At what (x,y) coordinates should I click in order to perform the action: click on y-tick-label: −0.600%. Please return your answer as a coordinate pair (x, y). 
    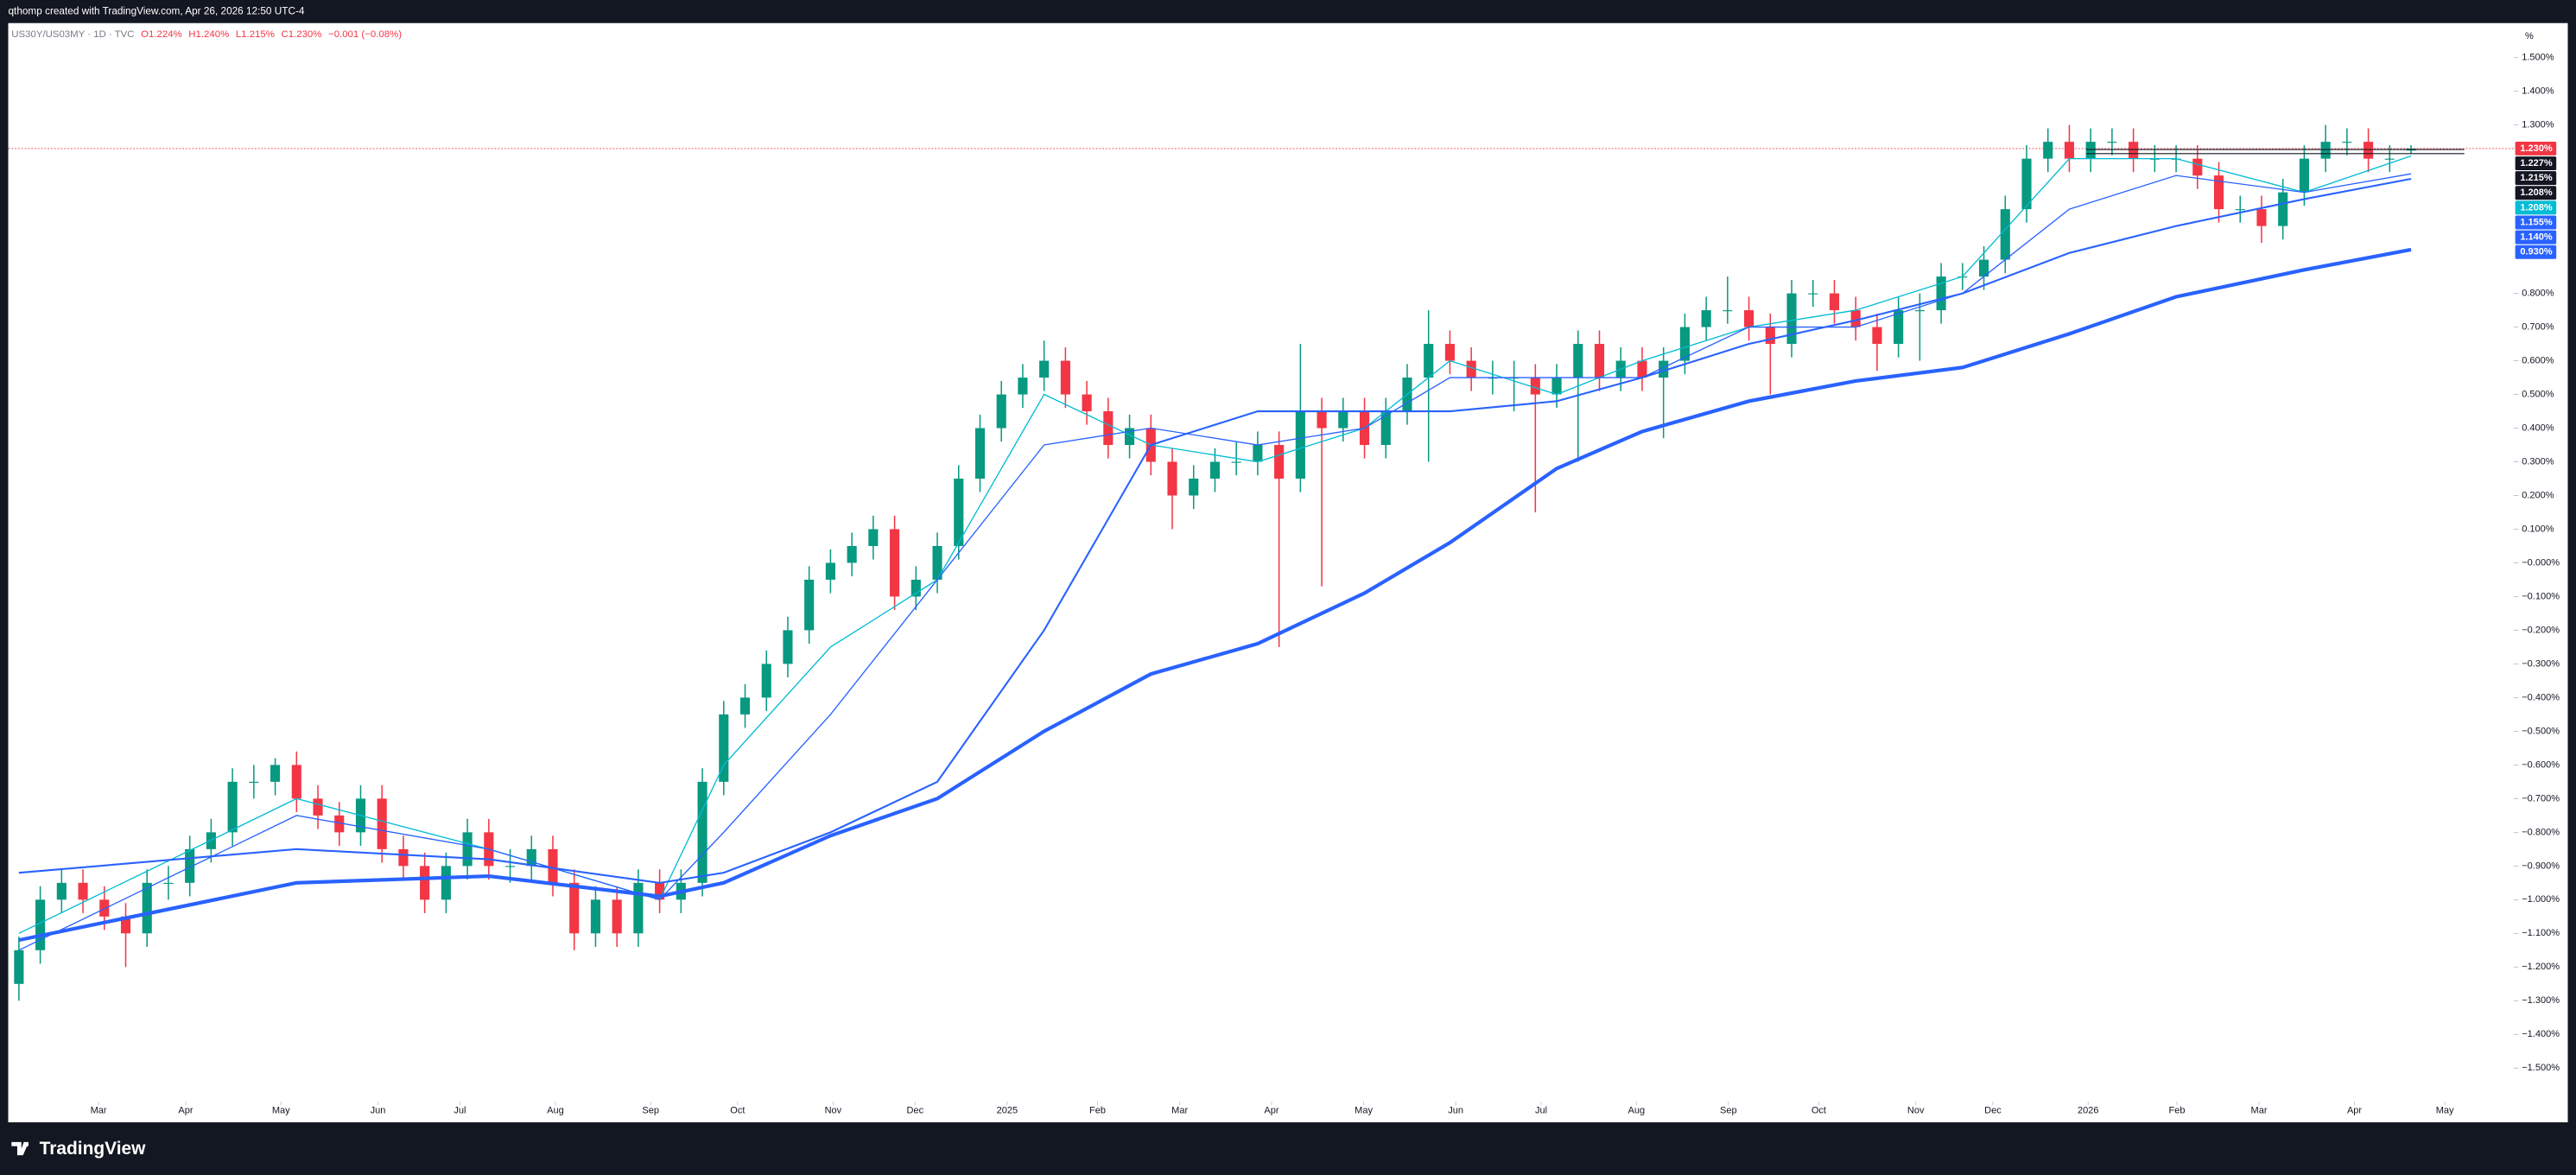
    Looking at the image, I should click on (2541, 764).